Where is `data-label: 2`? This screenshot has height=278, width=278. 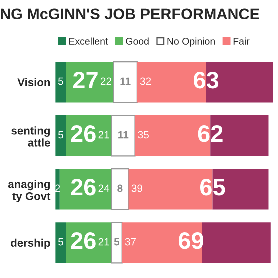 data-label: 2 is located at coordinates (57, 188).